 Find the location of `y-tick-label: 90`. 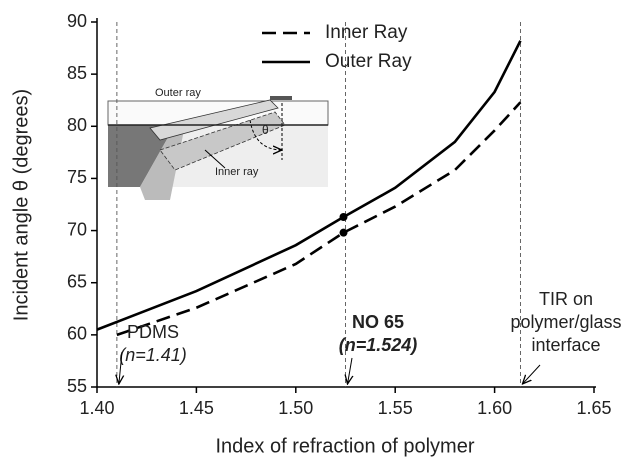

y-tick-label: 90 is located at coordinates (77, 21).